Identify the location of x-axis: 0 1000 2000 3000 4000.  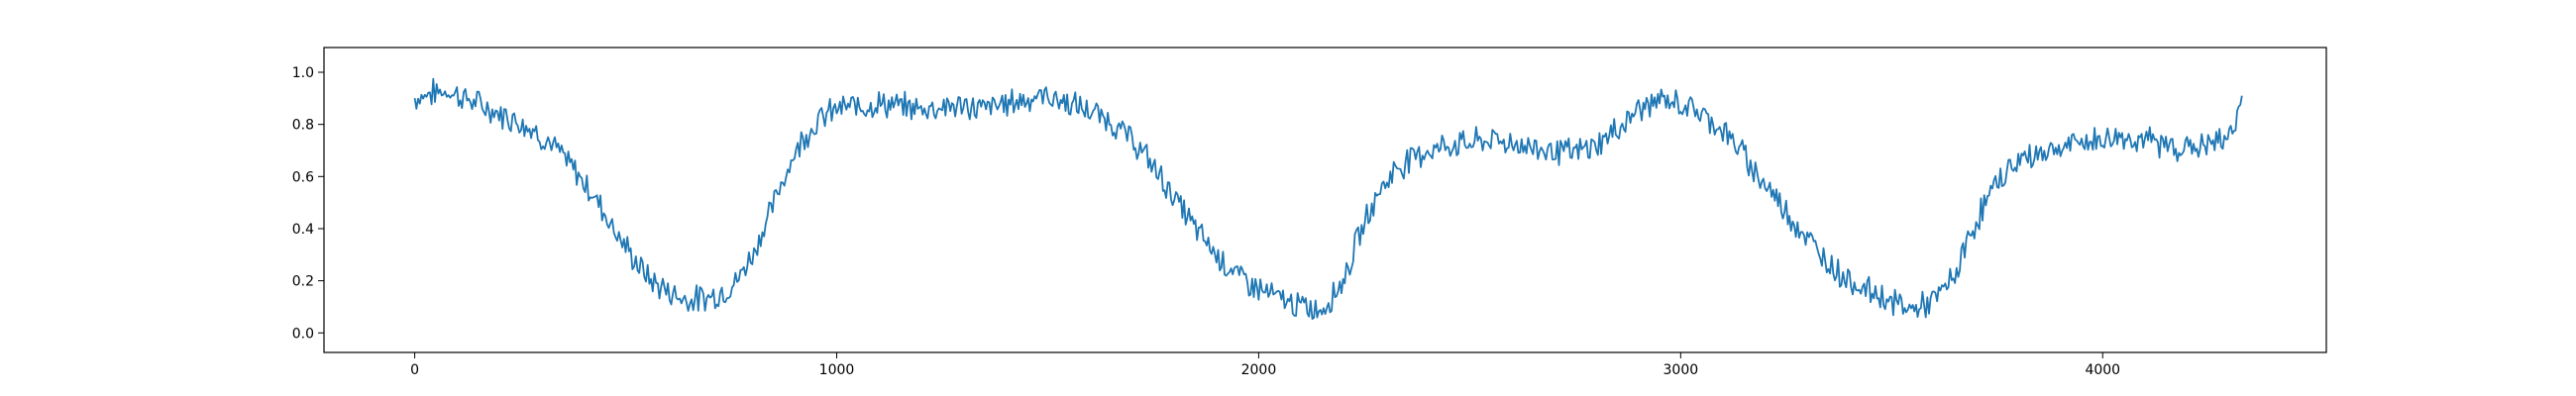
(1265, 365).